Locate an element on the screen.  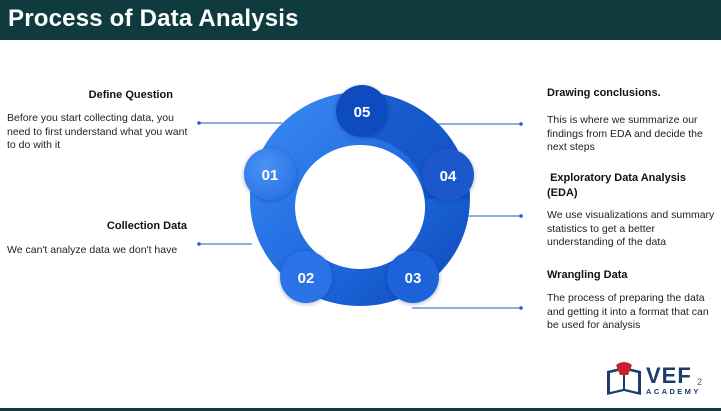
step-number-04: 04 is located at coordinates (448, 176).